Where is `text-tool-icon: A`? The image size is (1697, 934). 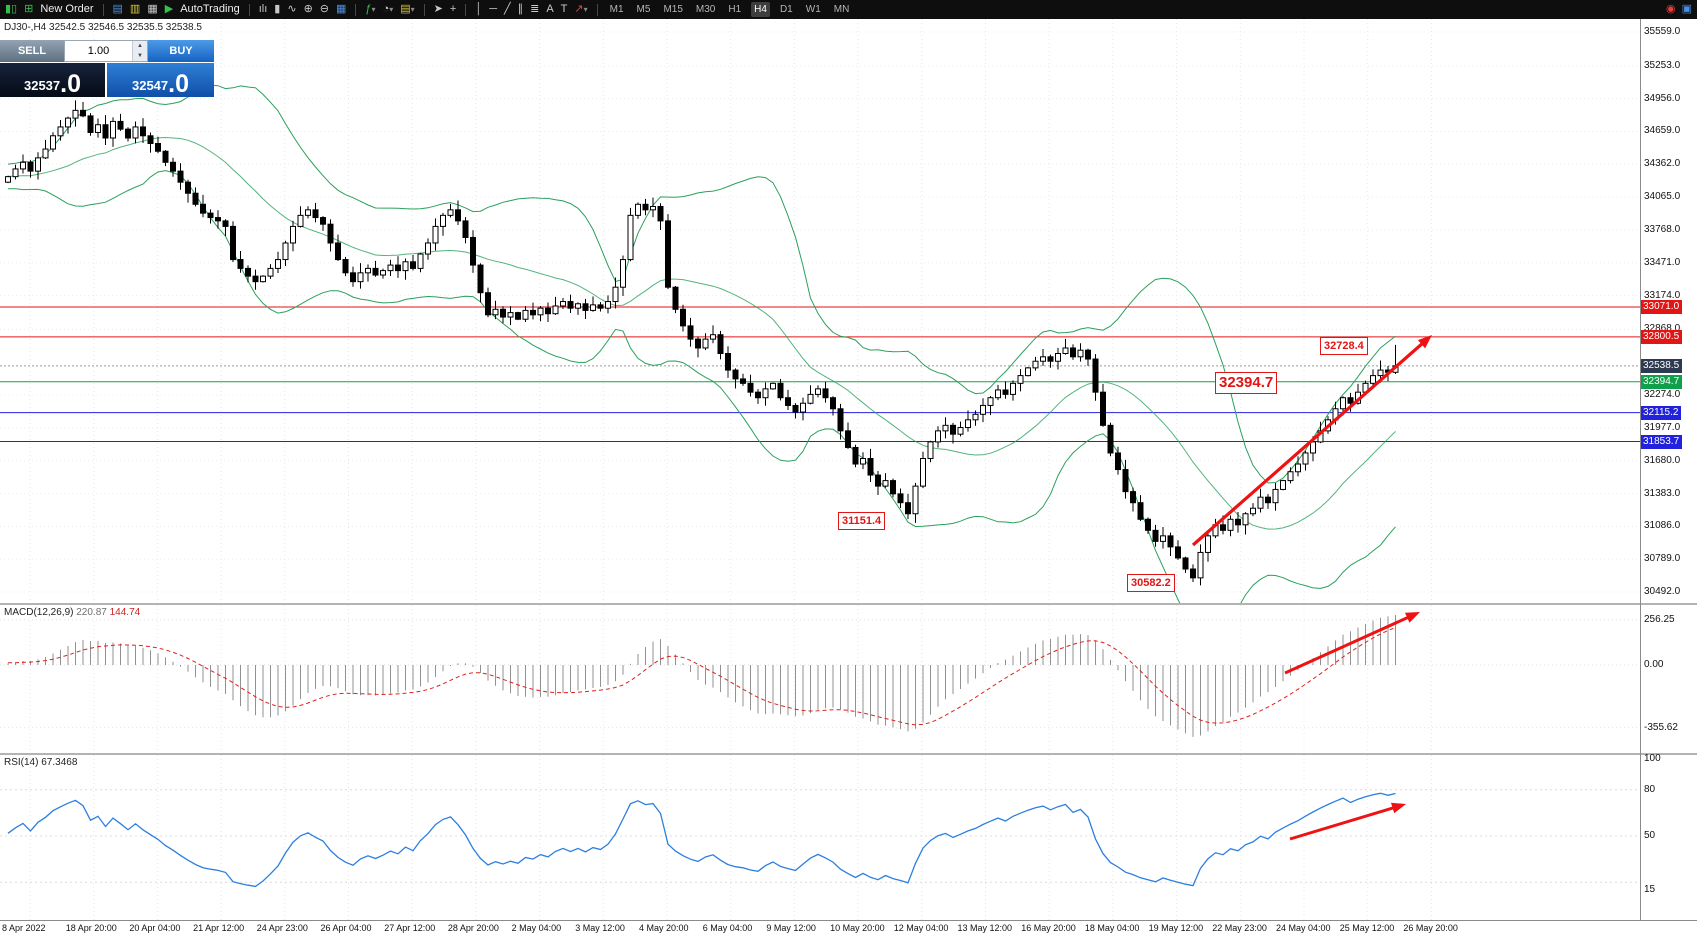
text-tool-icon: A is located at coordinates (550, 9).